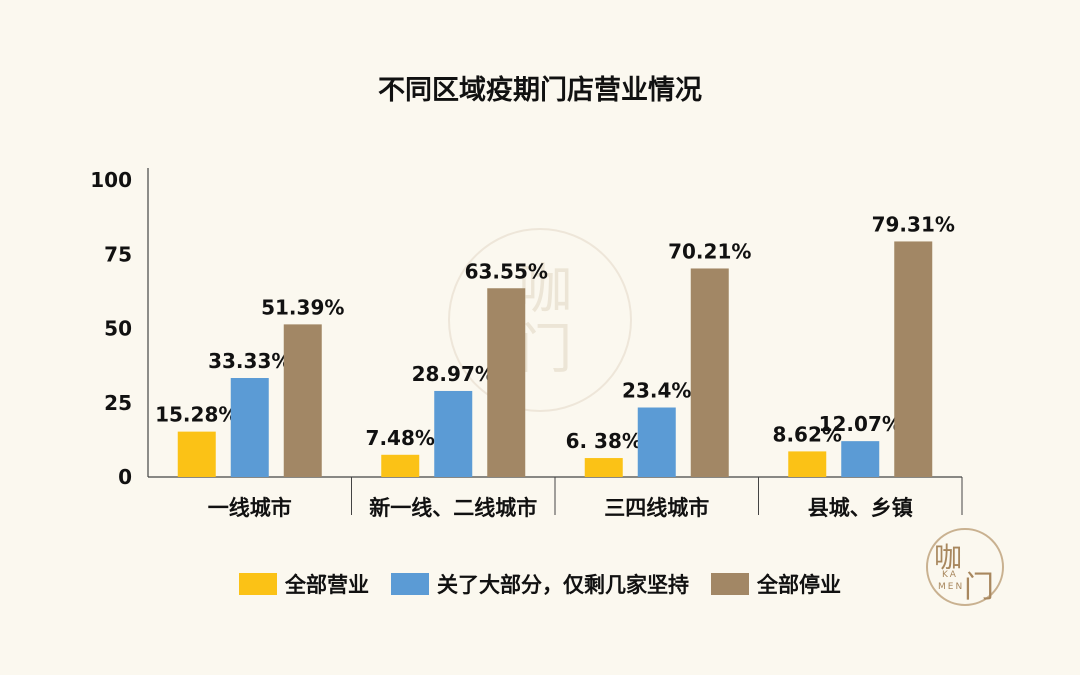 This screenshot has width=1080, height=675. I want to click on legend-swatch-all-closed, so click(730, 584).